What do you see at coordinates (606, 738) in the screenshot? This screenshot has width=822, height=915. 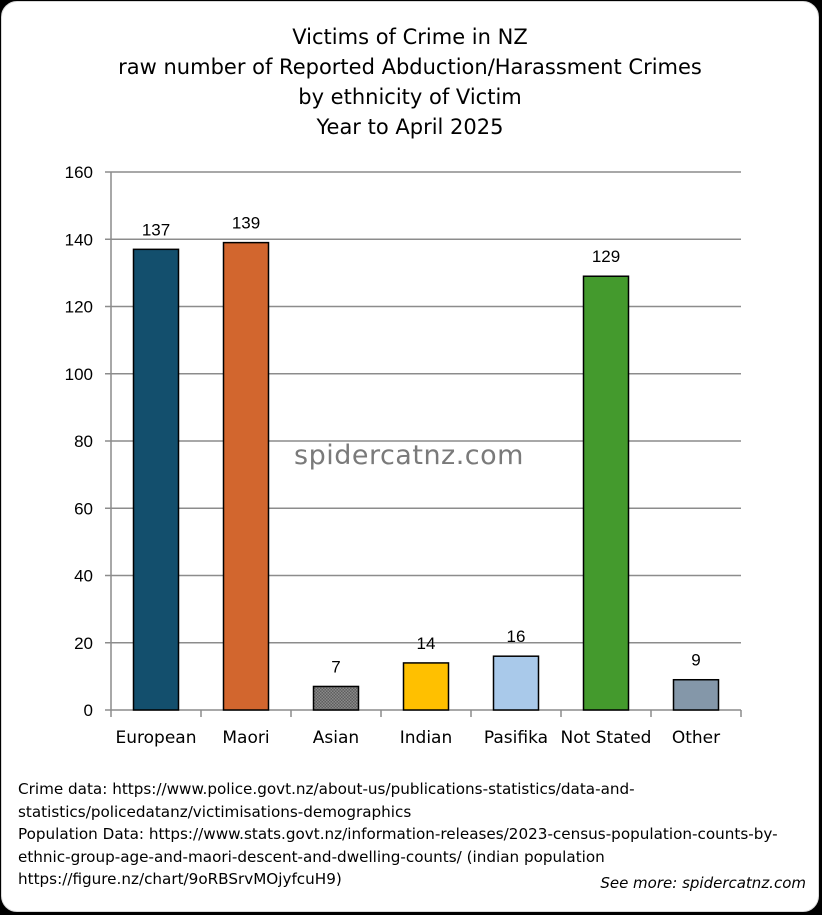 I see `x-tick-label: Not Stated` at bounding box center [606, 738].